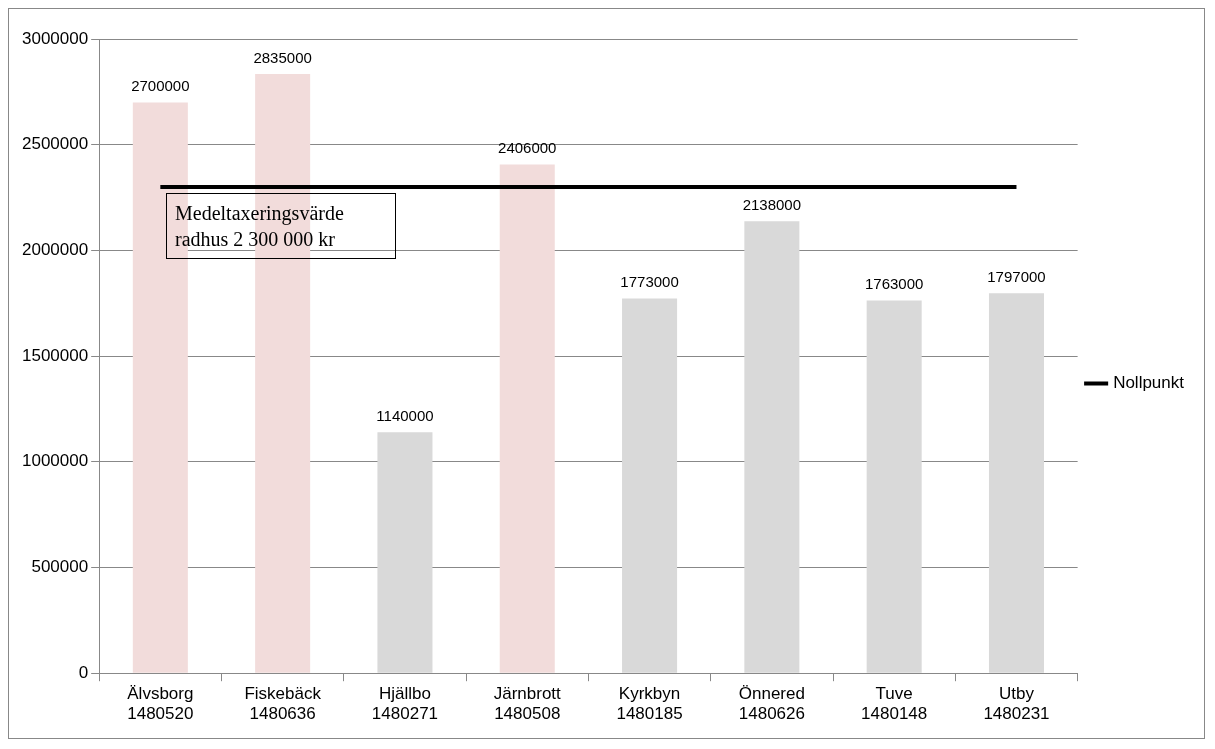  What do you see at coordinates (1016, 276) in the screenshot?
I see `data-label: 1797000` at bounding box center [1016, 276].